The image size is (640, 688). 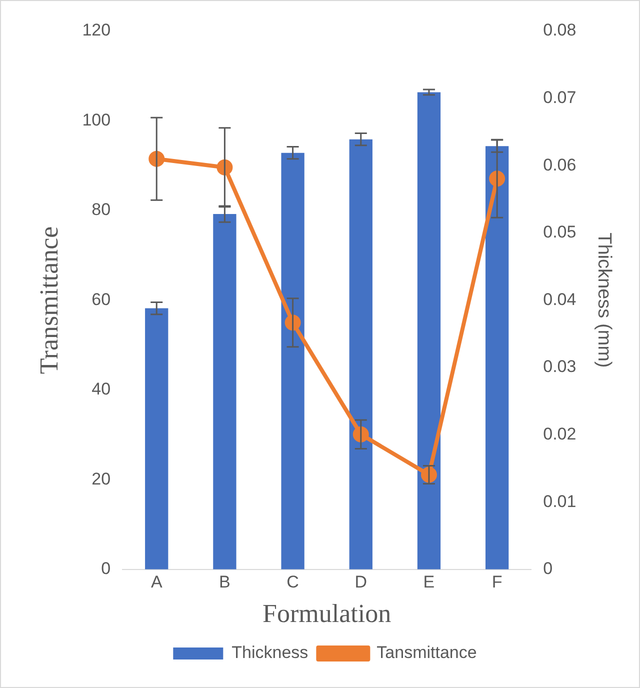 What do you see at coordinates (96, 30) in the screenshot?
I see `y-tick-label: 120` at bounding box center [96, 30].